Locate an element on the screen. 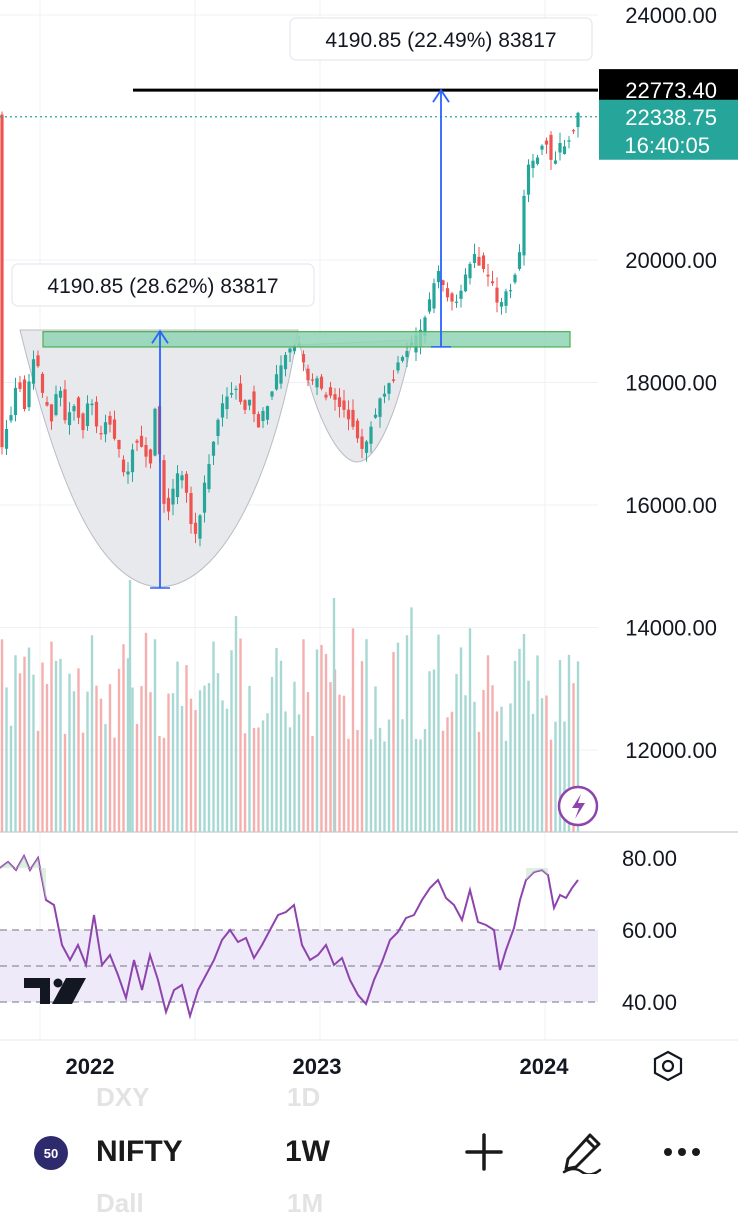 The image size is (738, 1219). resistance-price-label: 22773.40 is located at coordinates (671, 90).